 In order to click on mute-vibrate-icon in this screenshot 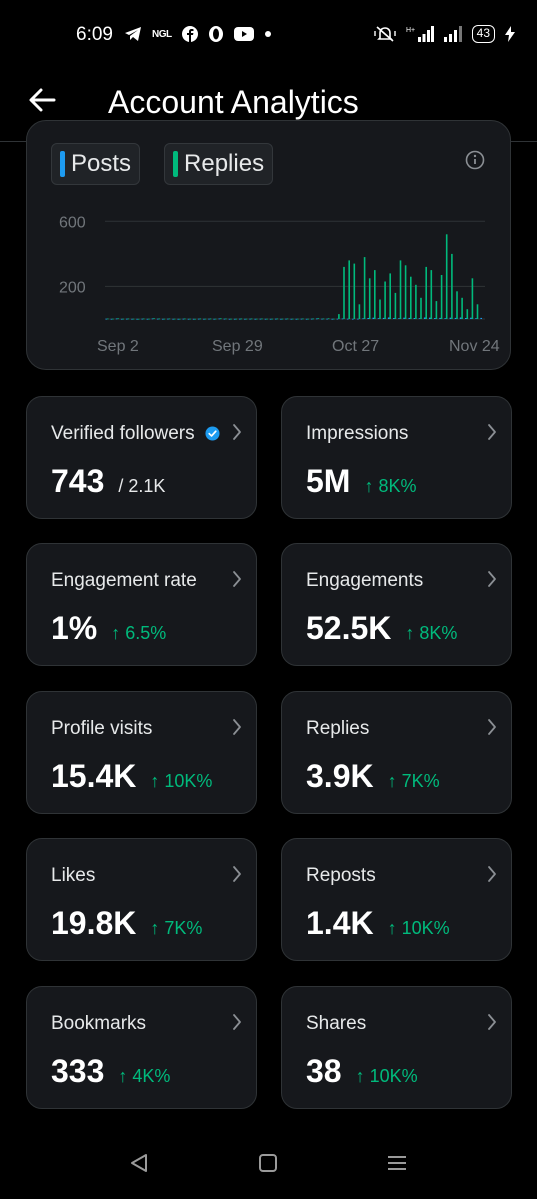, I will do `click(384, 34)`.